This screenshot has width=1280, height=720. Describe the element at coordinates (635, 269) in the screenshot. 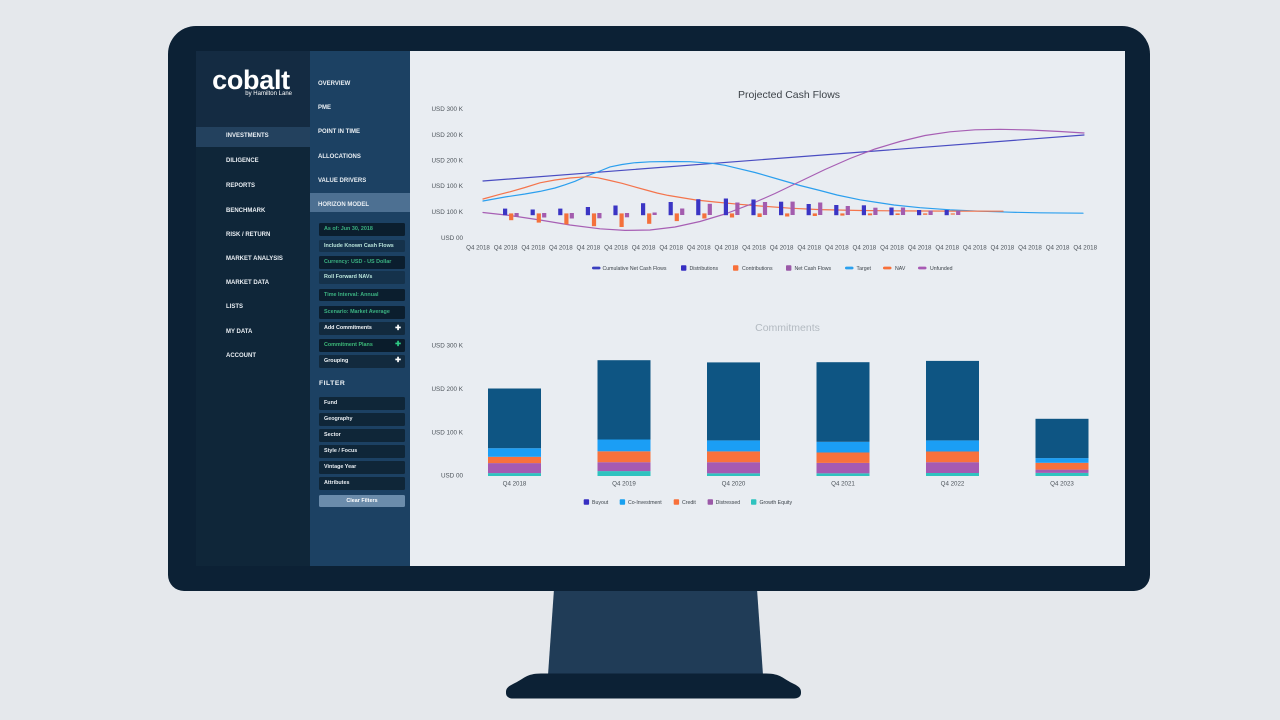

I see `svg-text: Cumulative Net Cash Flows` at that location.